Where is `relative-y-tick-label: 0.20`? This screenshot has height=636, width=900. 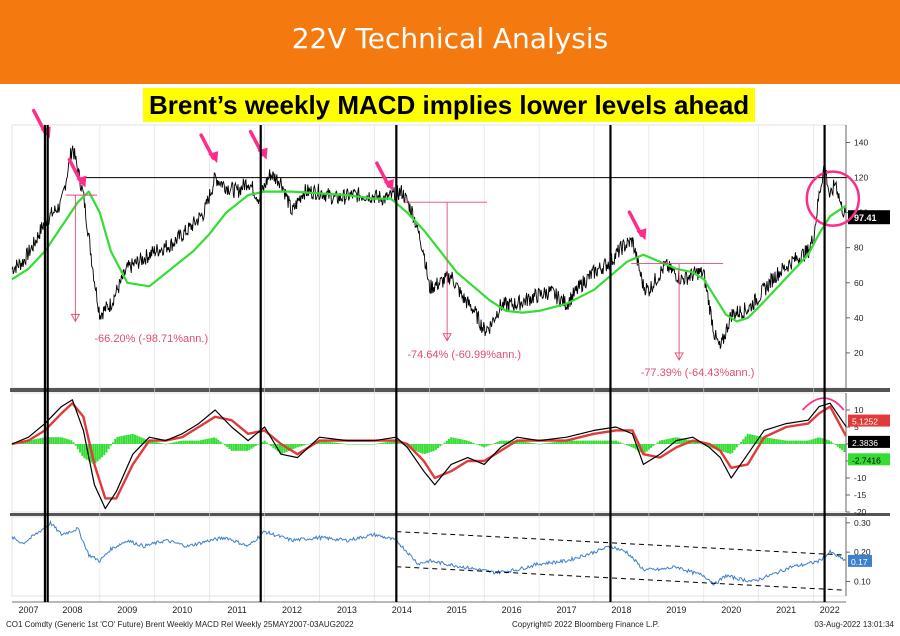
relative-y-tick-label: 0.20 is located at coordinates (862, 552).